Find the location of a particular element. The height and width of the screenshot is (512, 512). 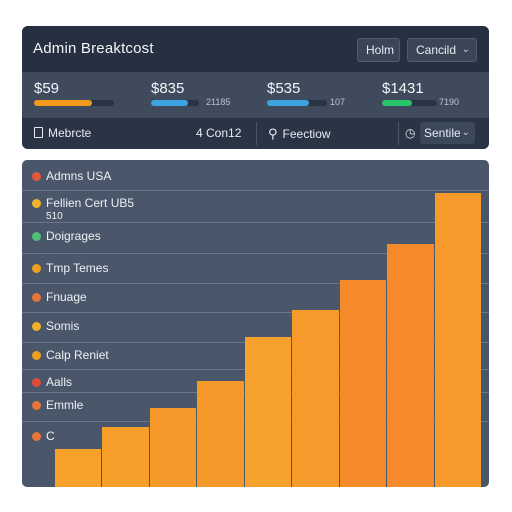

cancel-dropdown: Cancild ⌄ is located at coordinates (442, 50).